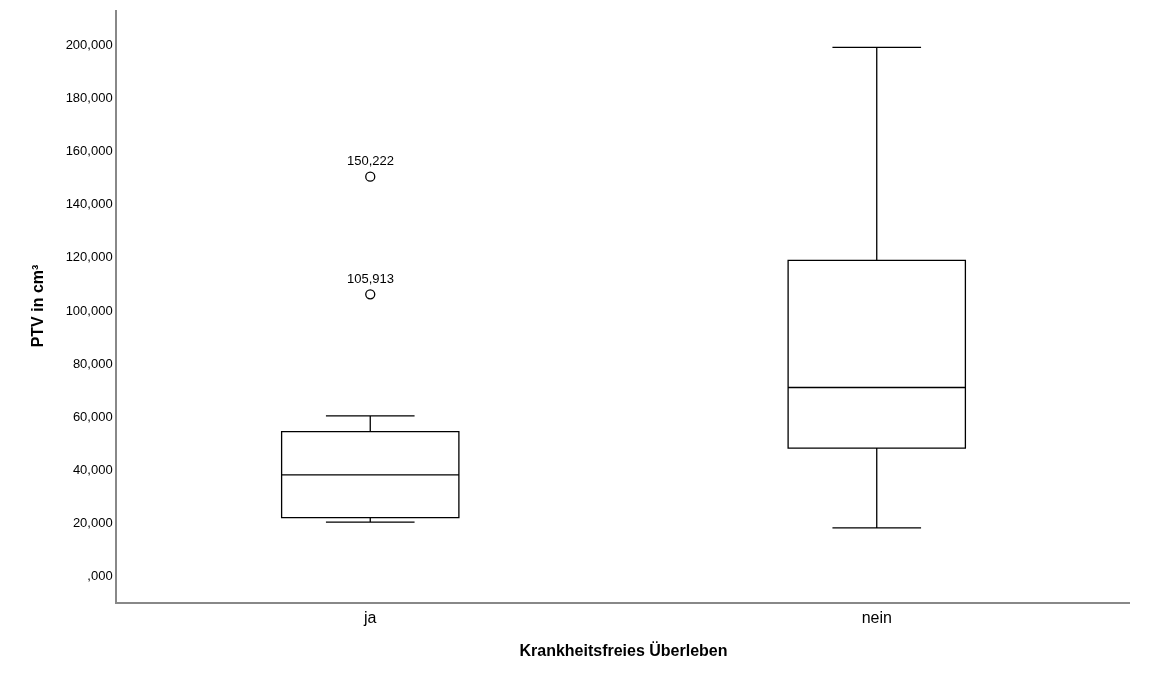  I want to click on y-tick-label: 160,000, so click(89, 151).